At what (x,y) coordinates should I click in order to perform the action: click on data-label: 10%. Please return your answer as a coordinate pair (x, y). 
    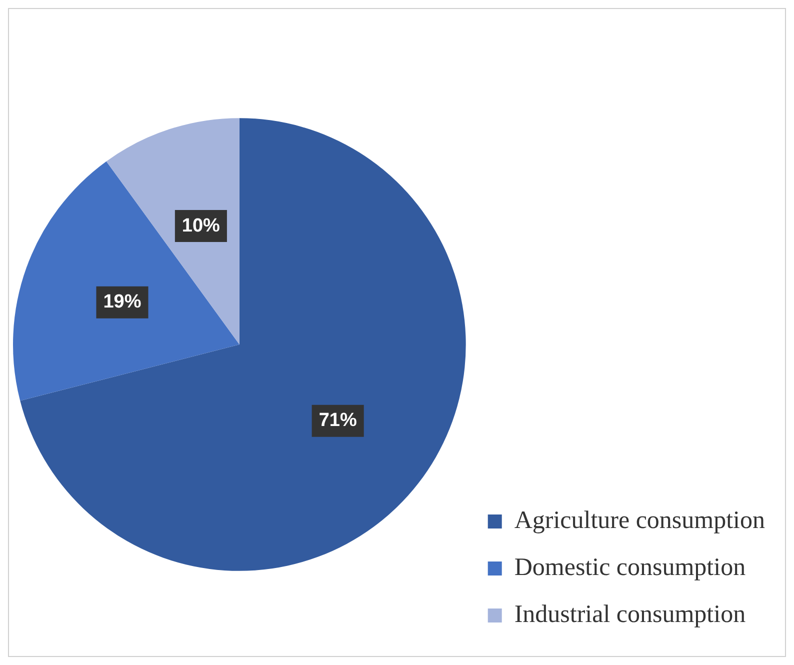
    Looking at the image, I should click on (201, 225).